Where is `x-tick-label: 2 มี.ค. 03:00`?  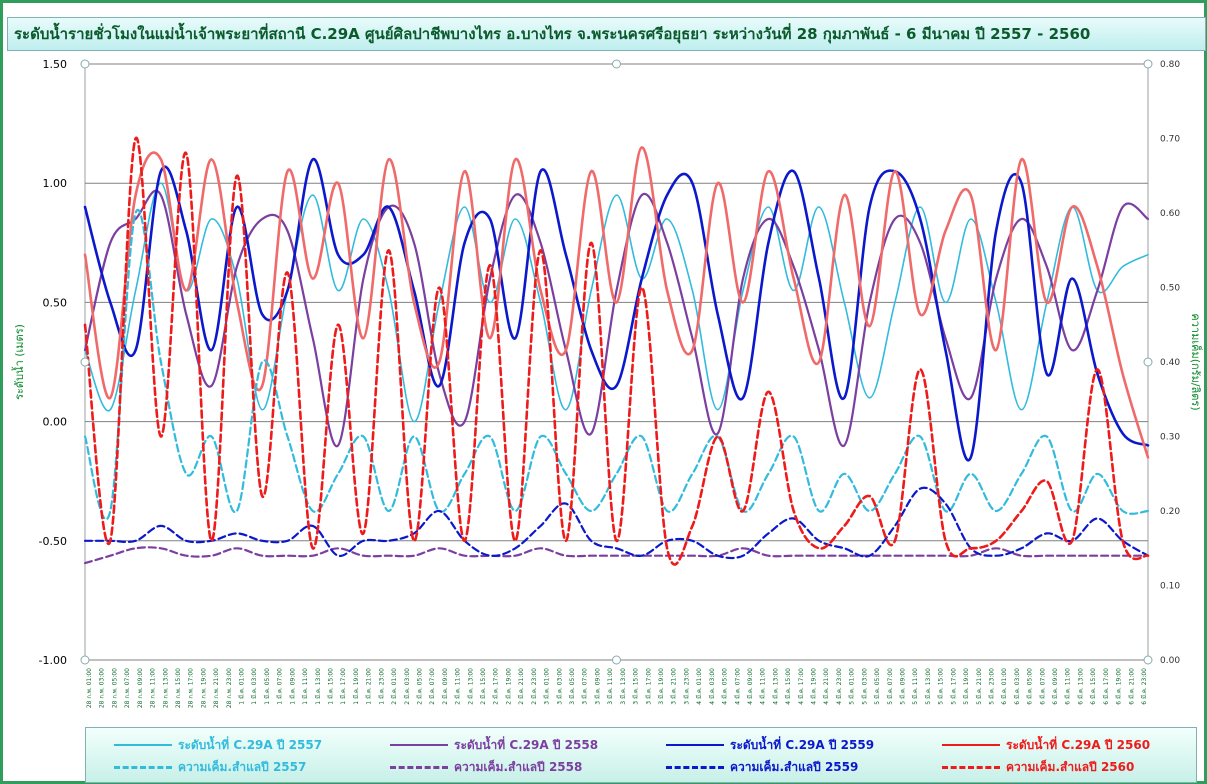 x-tick-label: 2 มี.ค. 03:00 is located at coordinates (407, 686).